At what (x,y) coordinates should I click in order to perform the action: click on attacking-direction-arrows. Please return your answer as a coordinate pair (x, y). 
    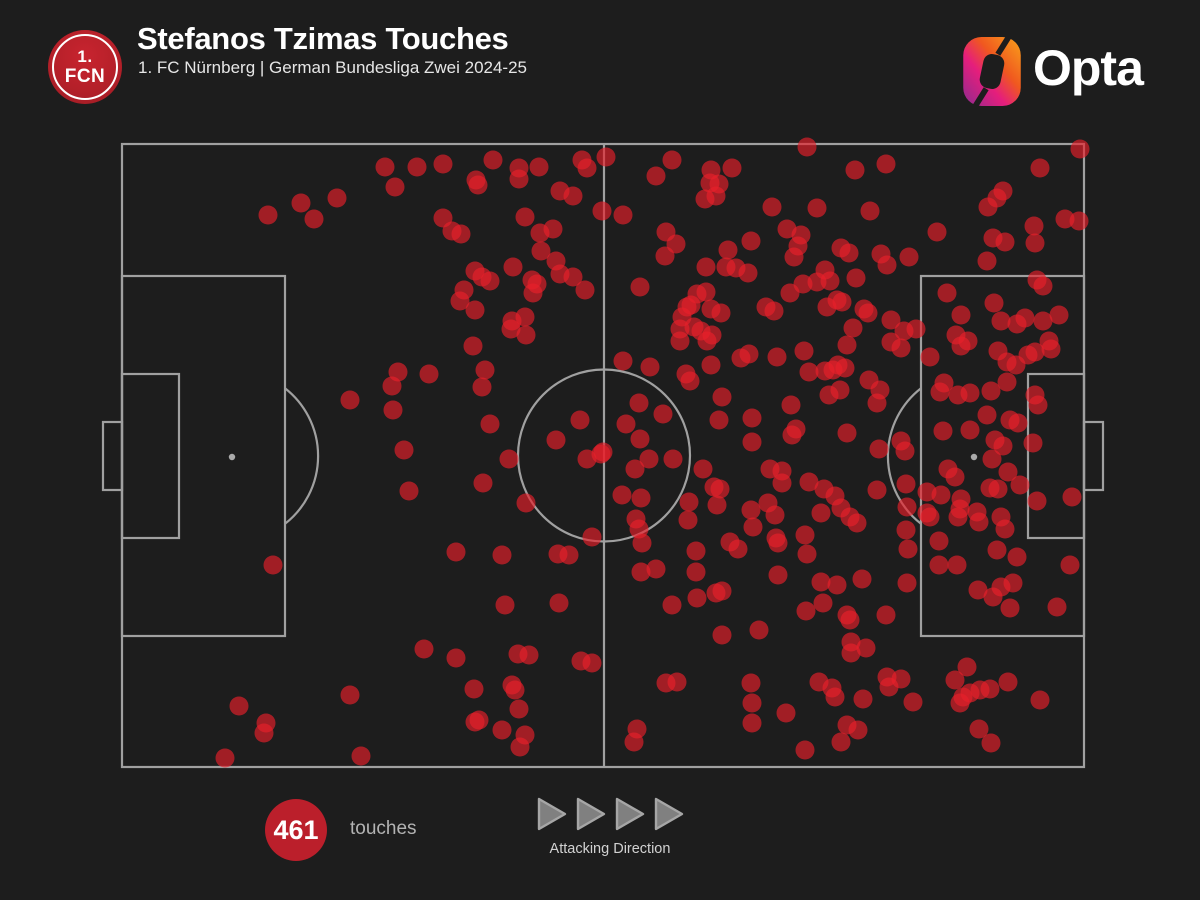
    Looking at the image, I should click on (610, 814).